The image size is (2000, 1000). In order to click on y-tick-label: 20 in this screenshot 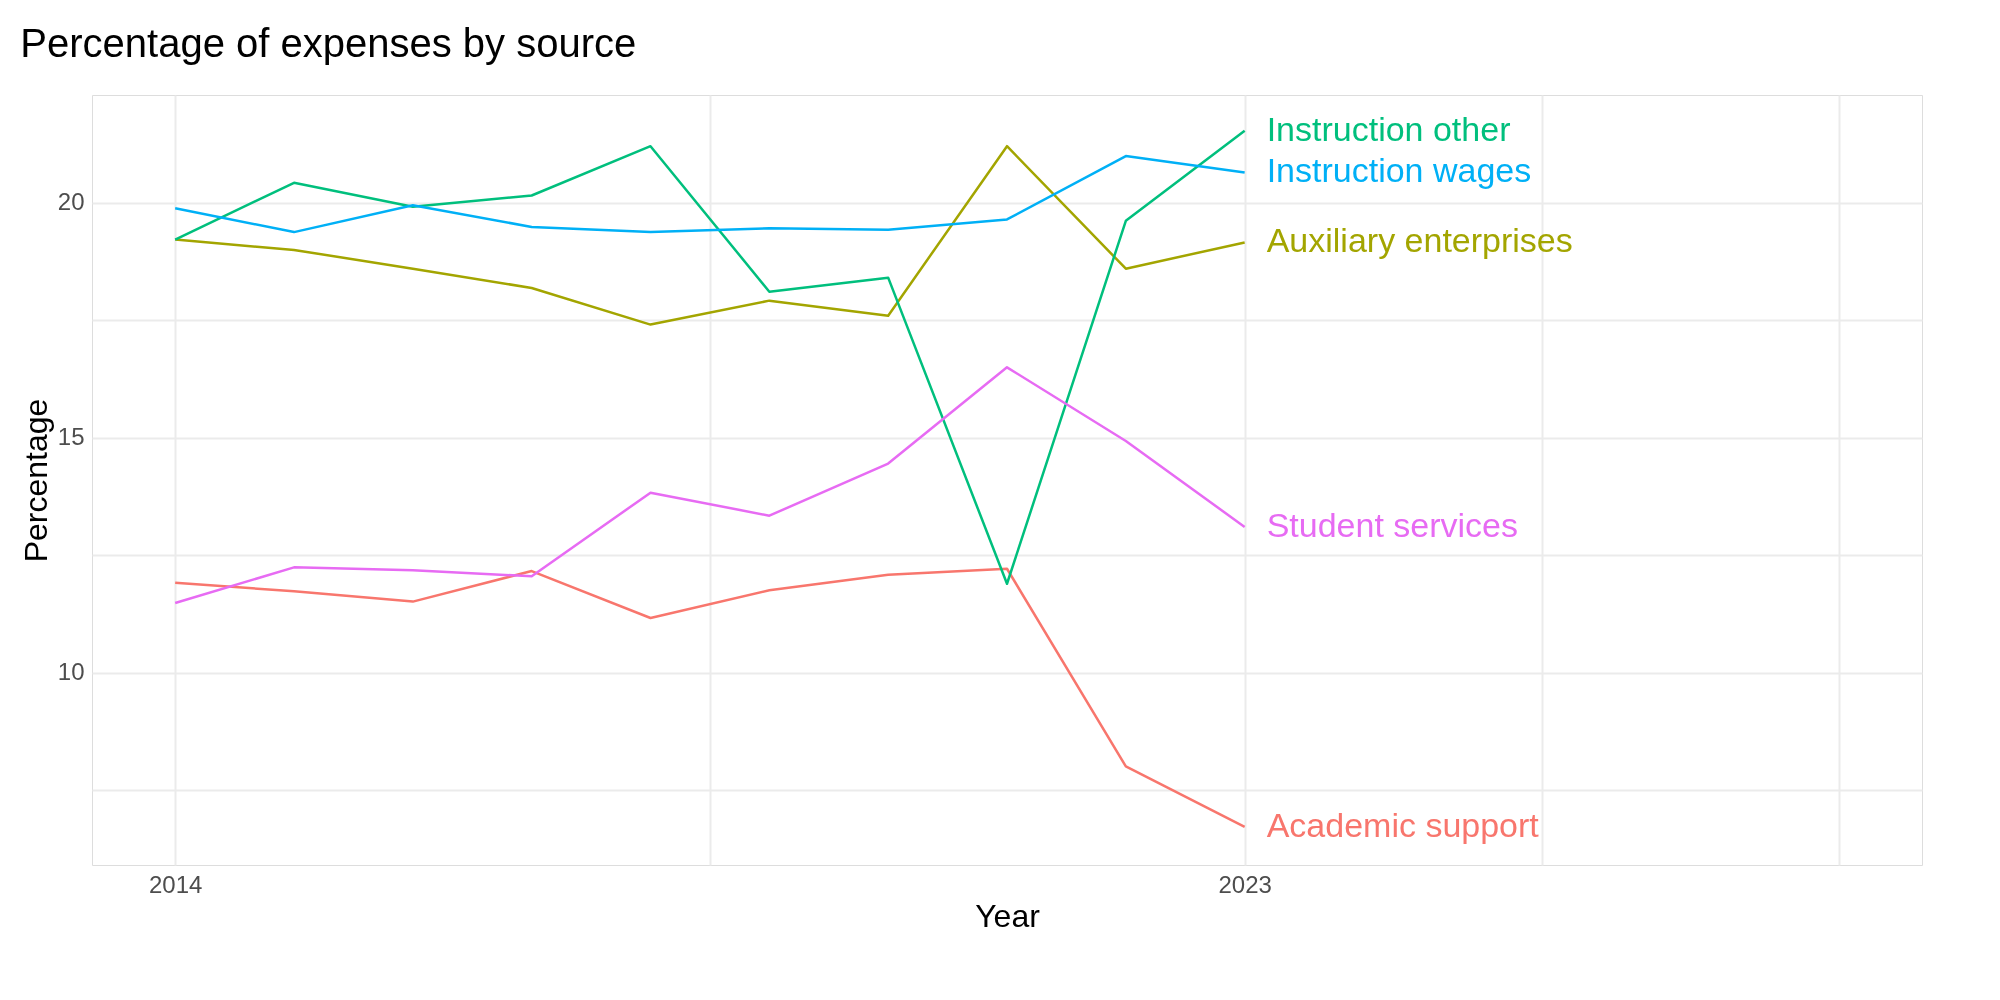, I will do `click(71, 202)`.